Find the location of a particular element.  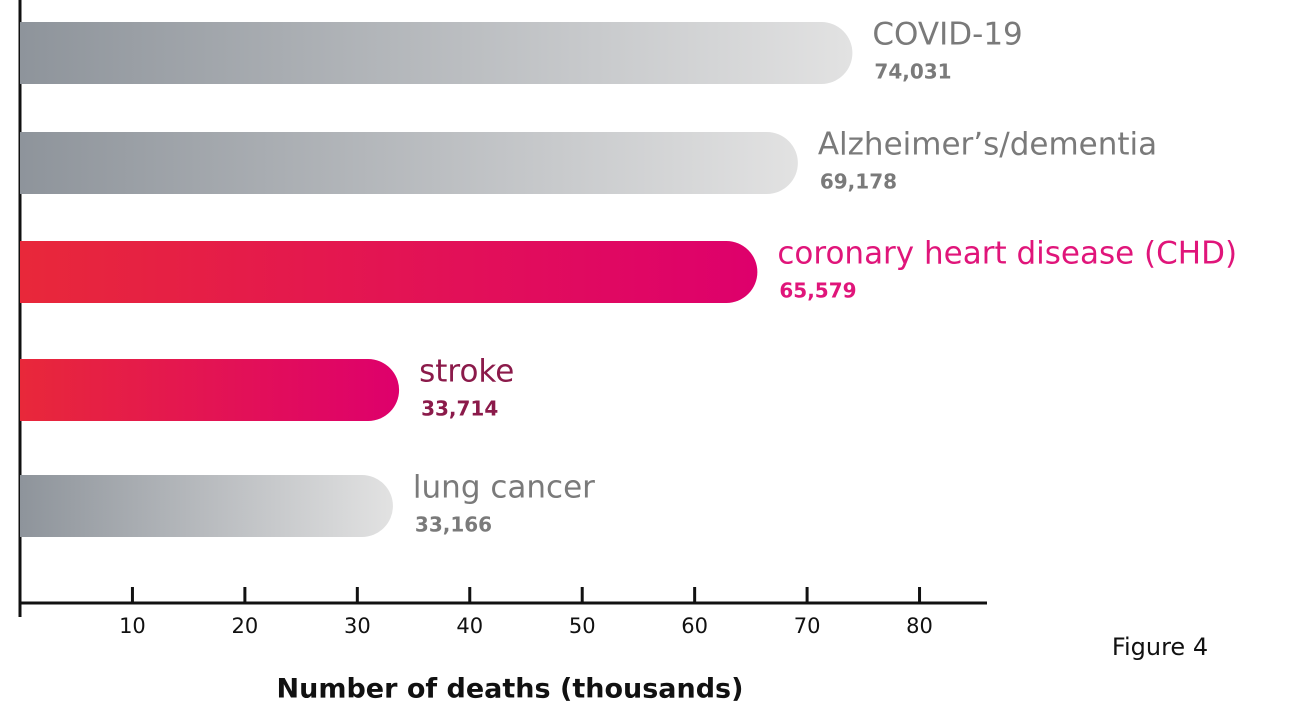

value-label: 65,579 is located at coordinates (817, 291).